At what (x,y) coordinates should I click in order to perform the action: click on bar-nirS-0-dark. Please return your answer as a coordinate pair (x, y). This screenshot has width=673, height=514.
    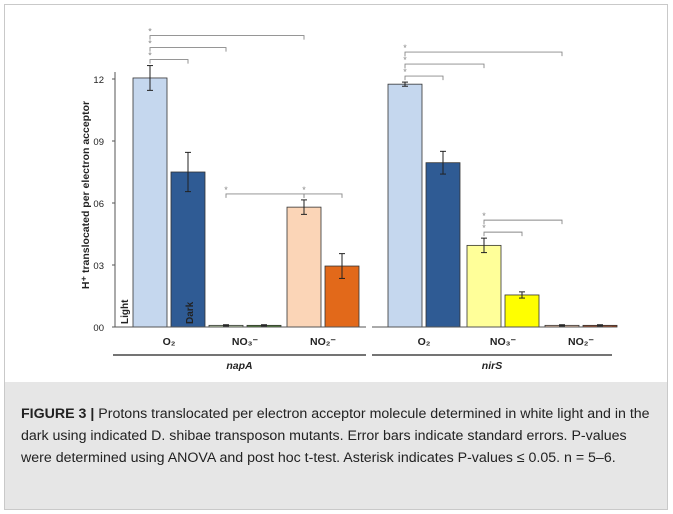
    Looking at the image, I should click on (443, 245).